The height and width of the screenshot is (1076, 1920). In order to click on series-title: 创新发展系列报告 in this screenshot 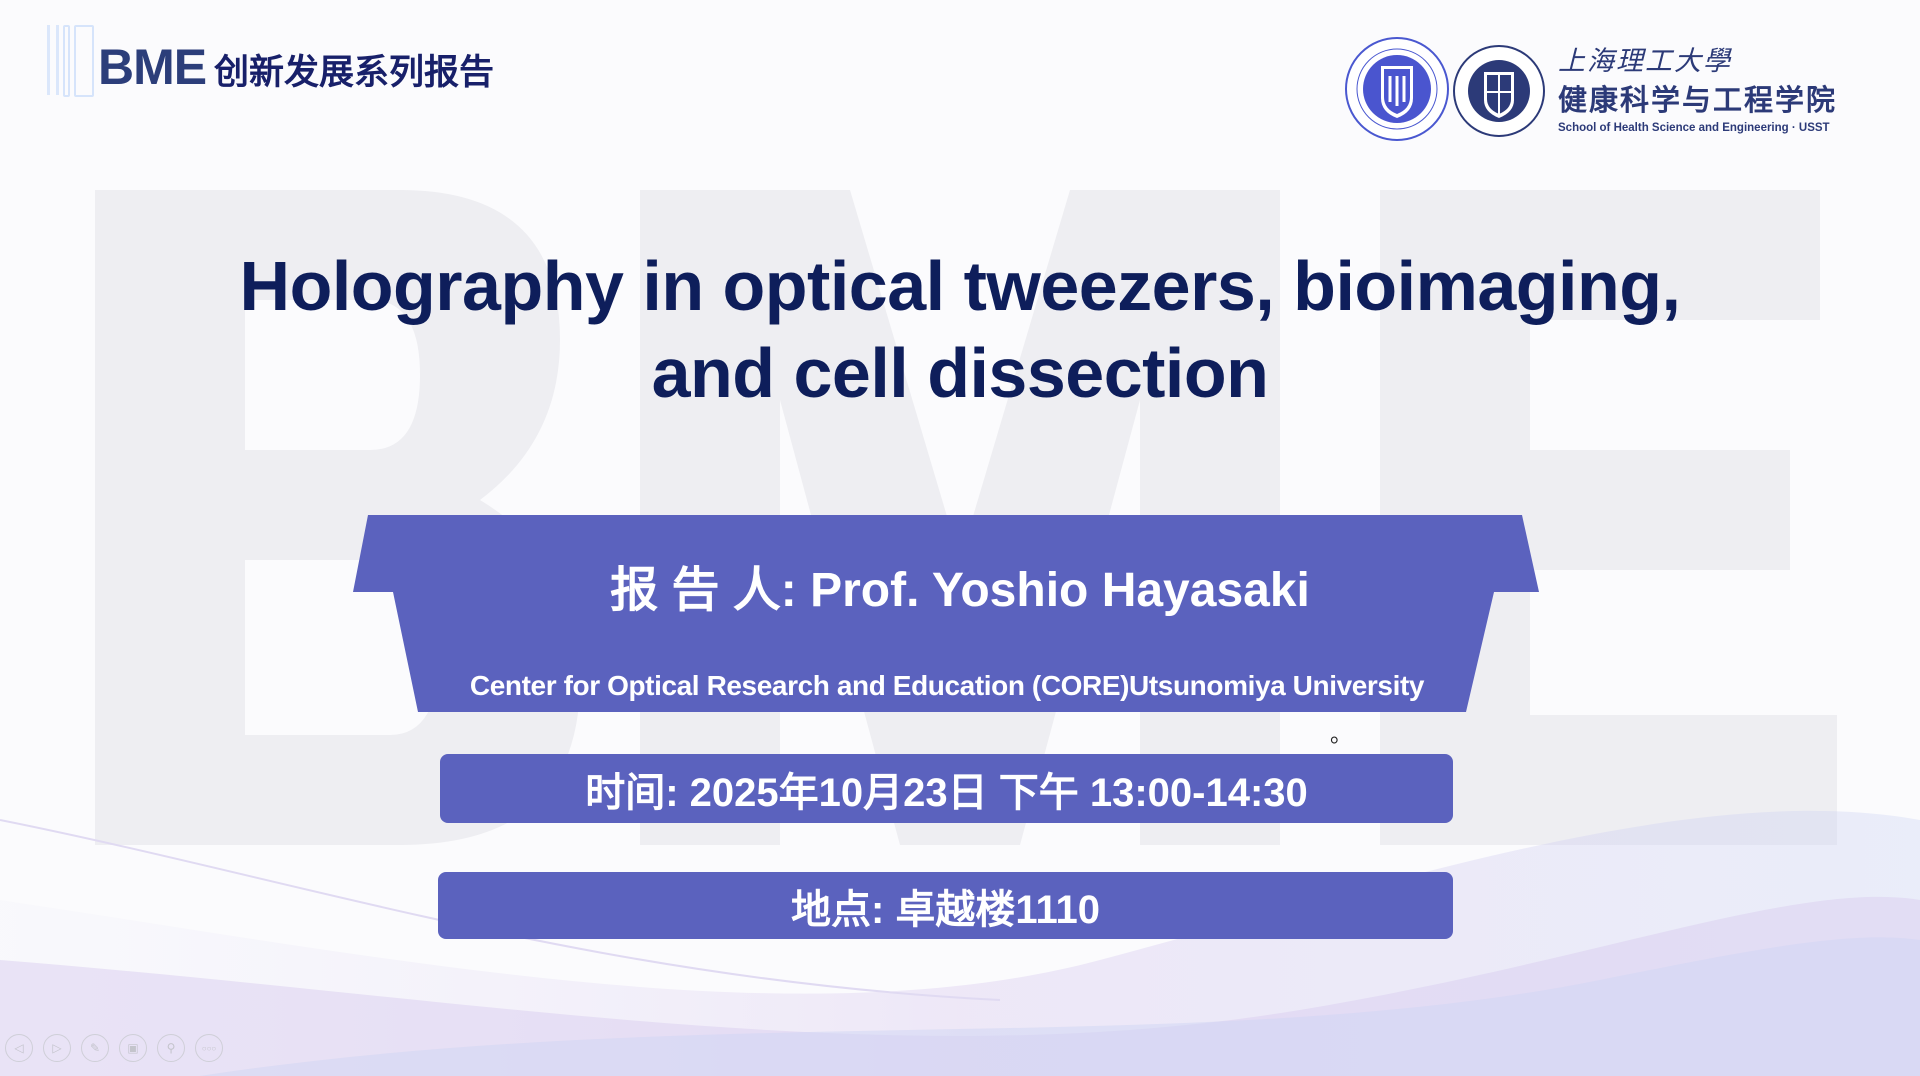, I will do `click(354, 72)`.